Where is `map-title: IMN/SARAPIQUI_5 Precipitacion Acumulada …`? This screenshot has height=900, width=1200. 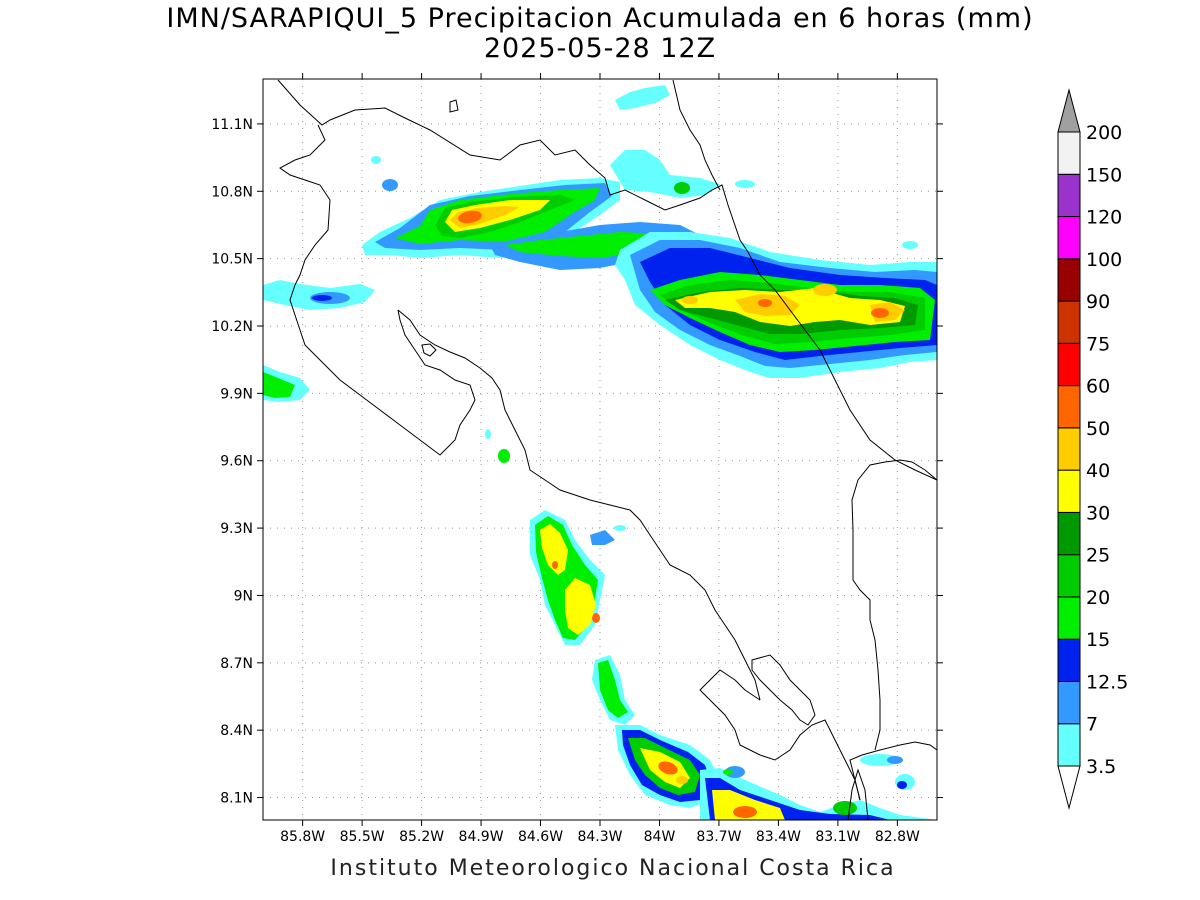
map-title: IMN/SARAPIQUI_5 Precipitacion Acumulada … is located at coordinates (600, 18).